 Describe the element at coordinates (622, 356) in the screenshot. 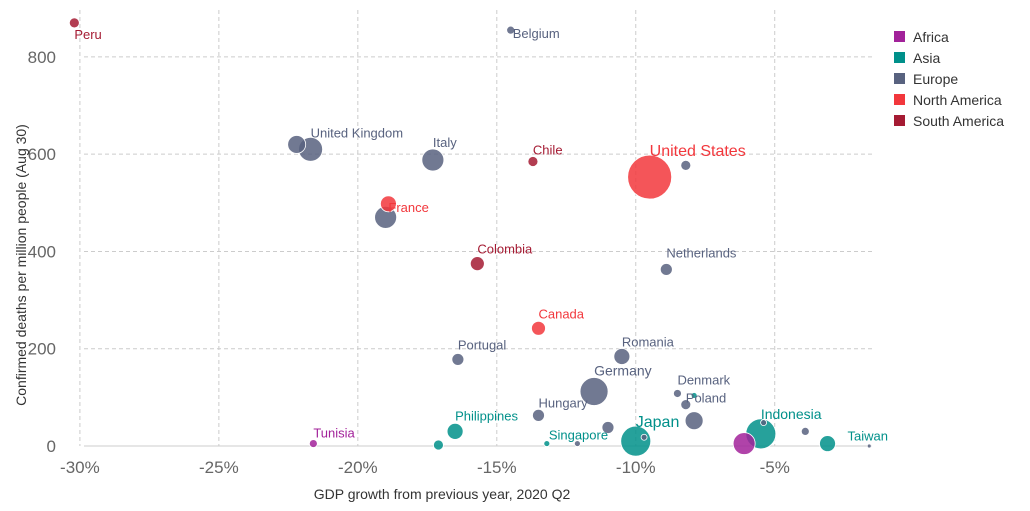

I see `data-point-romania` at that location.